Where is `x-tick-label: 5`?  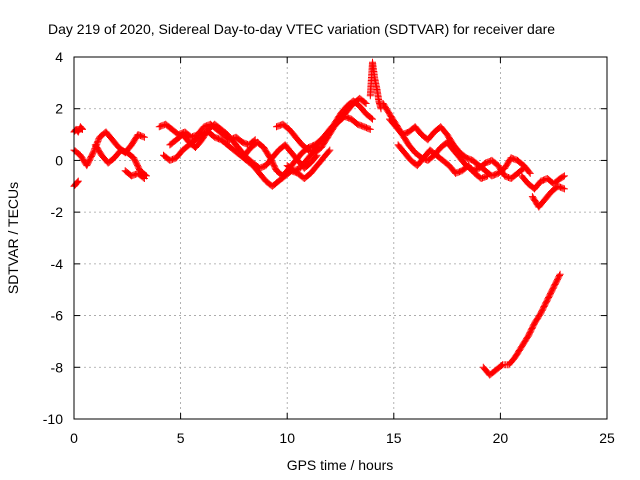 x-tick-label: 5 is located at coordinates (181, 438).